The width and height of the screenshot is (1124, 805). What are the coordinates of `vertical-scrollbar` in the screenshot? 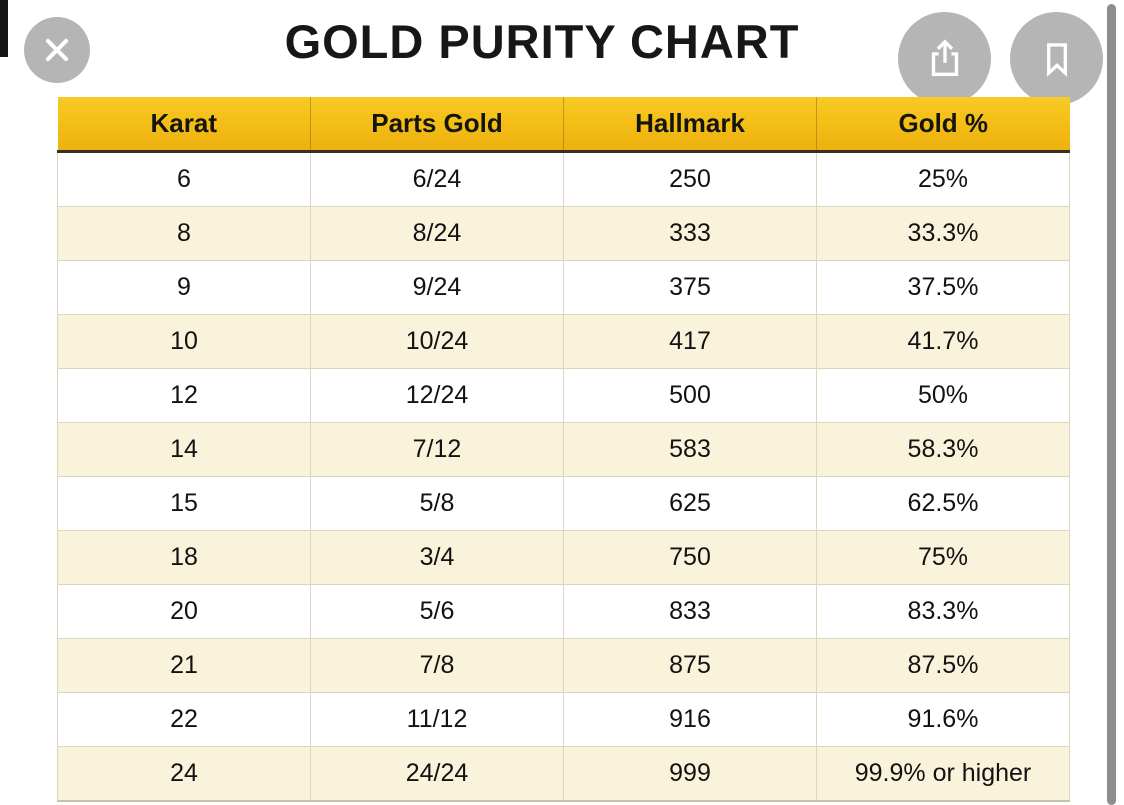 It's located at (1111, 404).